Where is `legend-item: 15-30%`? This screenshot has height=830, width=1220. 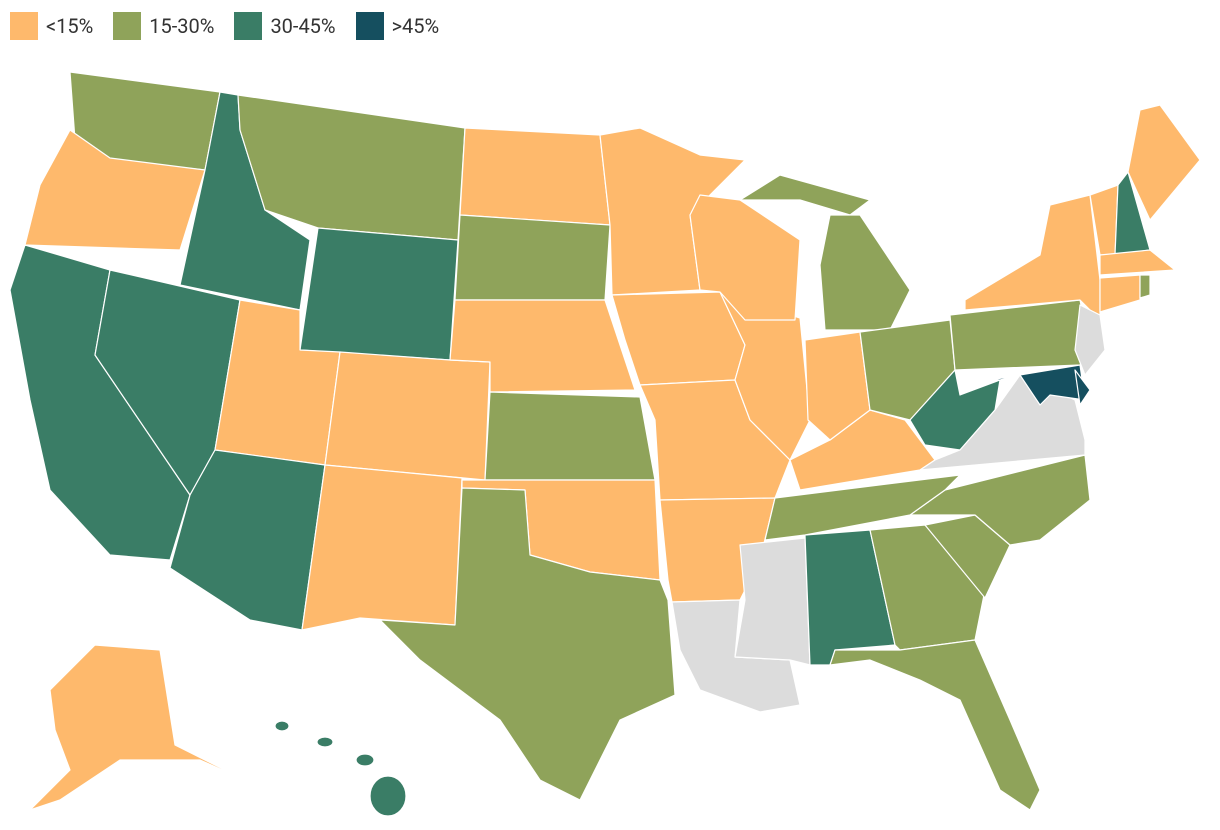 legend-item: 15-30% is located at coordinates (163, 26).